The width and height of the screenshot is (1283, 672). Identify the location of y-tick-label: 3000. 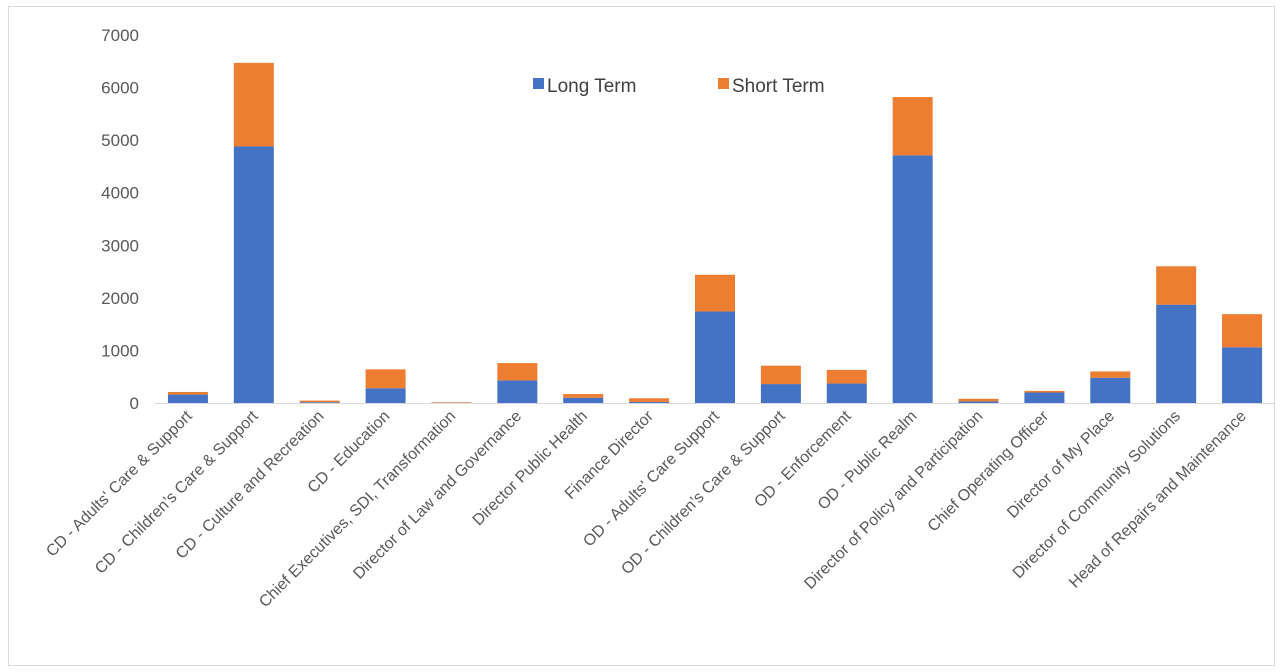
(120, 245).